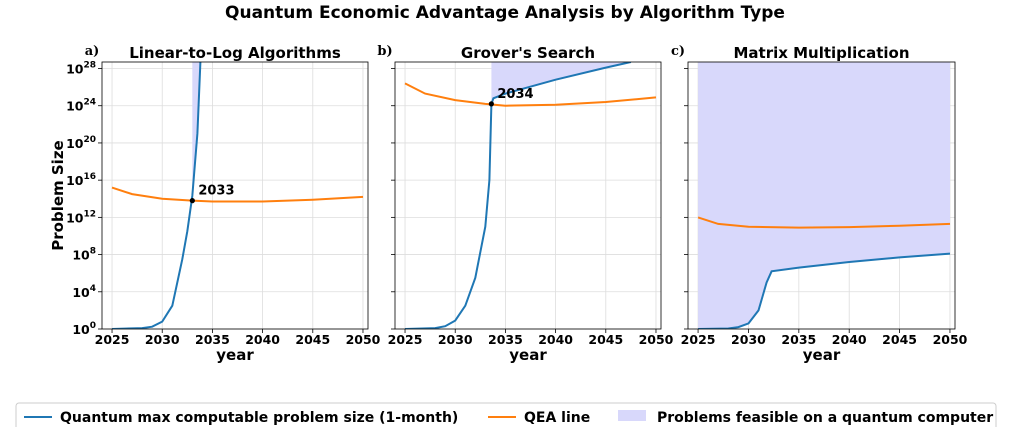 This screenshot has height=427, width=1009. I want to click on y-tick-label: 10¹⁶, so click(81, 180).